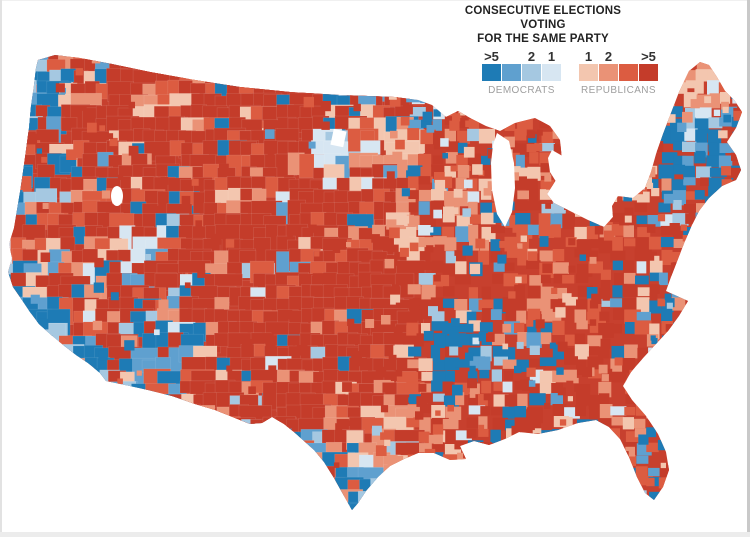 The image size is (750, 537). What do you see at coordinates (543, 39) in the screenshot?
I see `legend-title-line2: FOR THE SAME PARTY` at bounding box center [543, 39].